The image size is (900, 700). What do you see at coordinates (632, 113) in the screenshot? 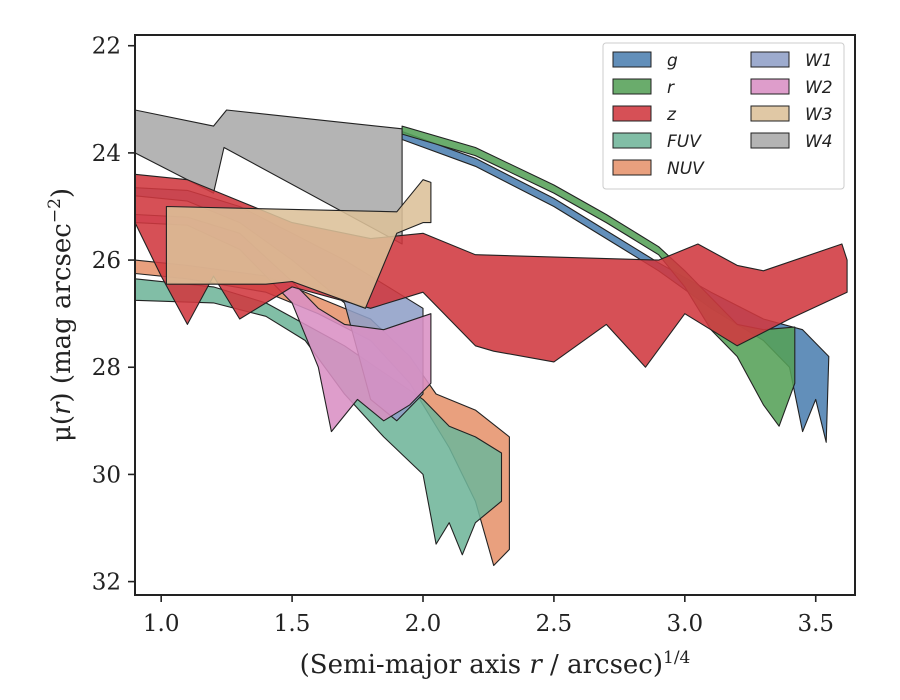
I see `legend-swatch-z` at bounding box center [632, 113].